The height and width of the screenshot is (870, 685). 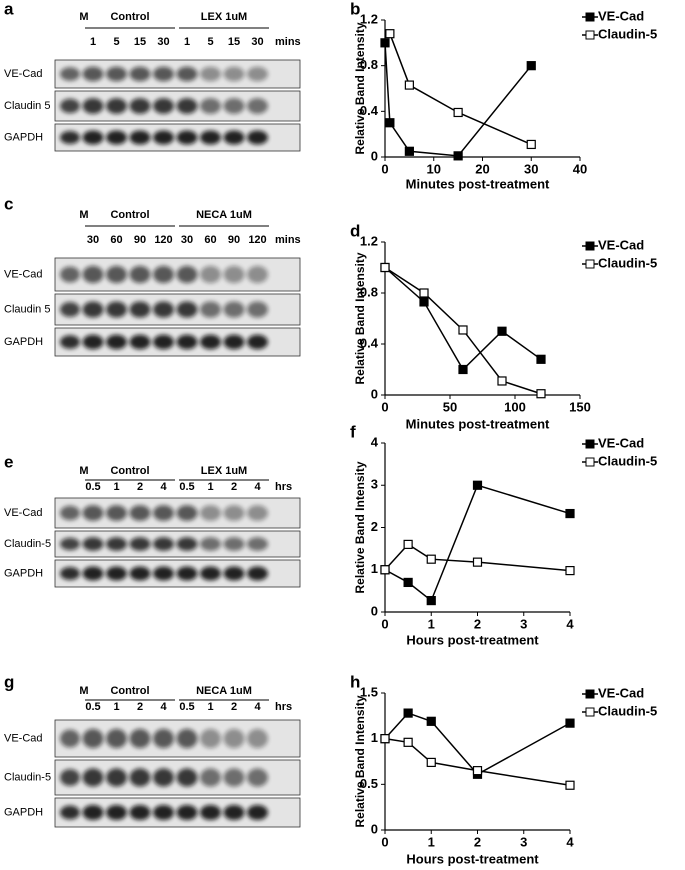 What do you see at coordinates (9, 9) in the screenshot?
I see `panel-letter: a` at bounding box center [9, 9].